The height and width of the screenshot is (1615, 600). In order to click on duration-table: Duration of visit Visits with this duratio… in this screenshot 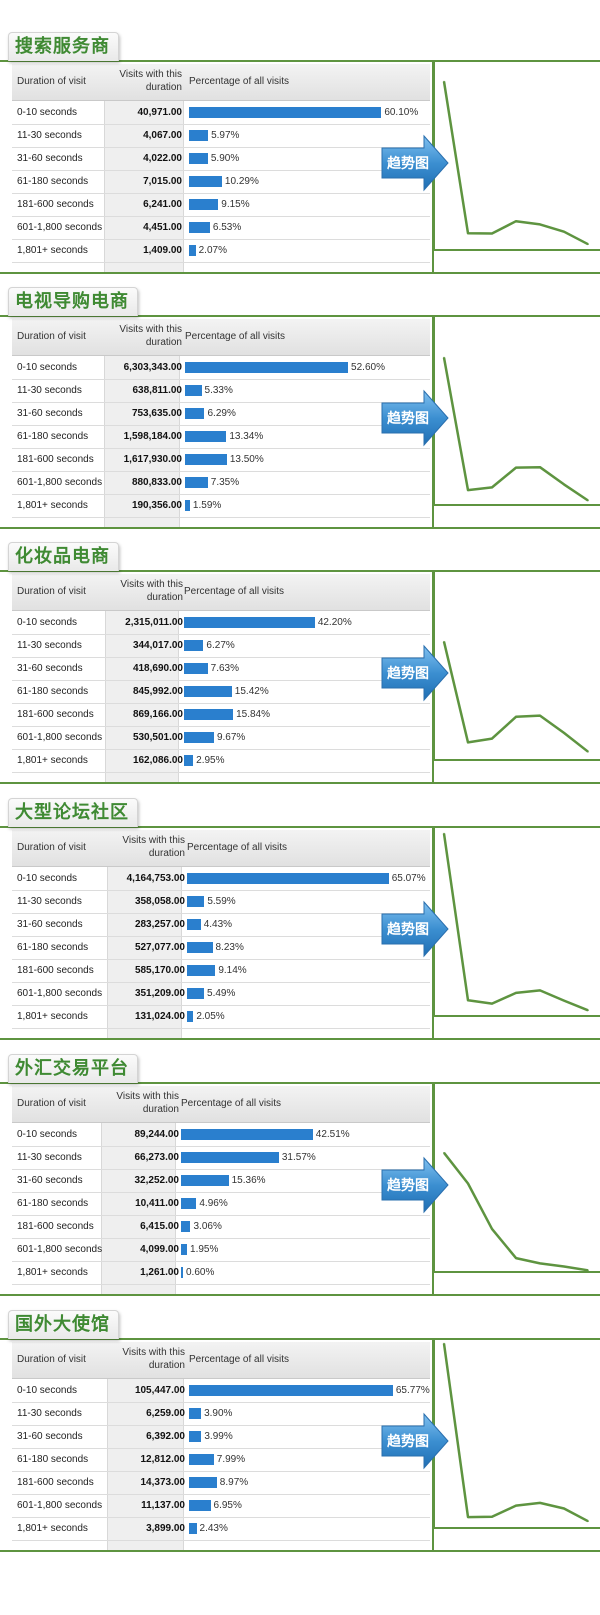, I will do `click(221, 934)`.